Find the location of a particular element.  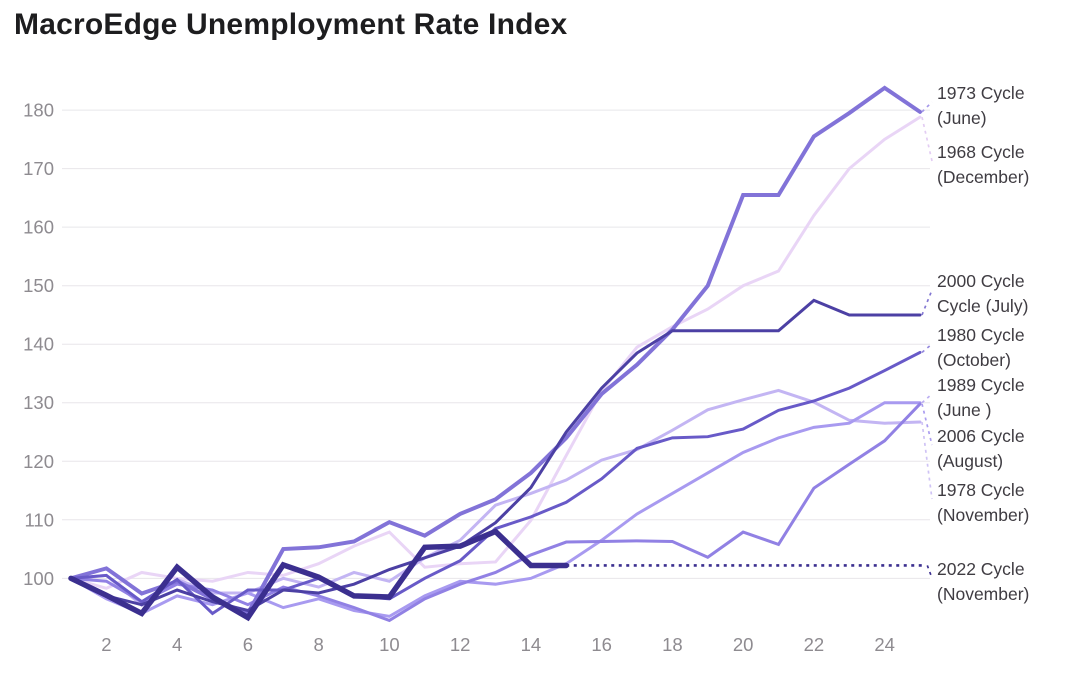

label-connector-2022-cycle-november is located at coordinates (929, 572).